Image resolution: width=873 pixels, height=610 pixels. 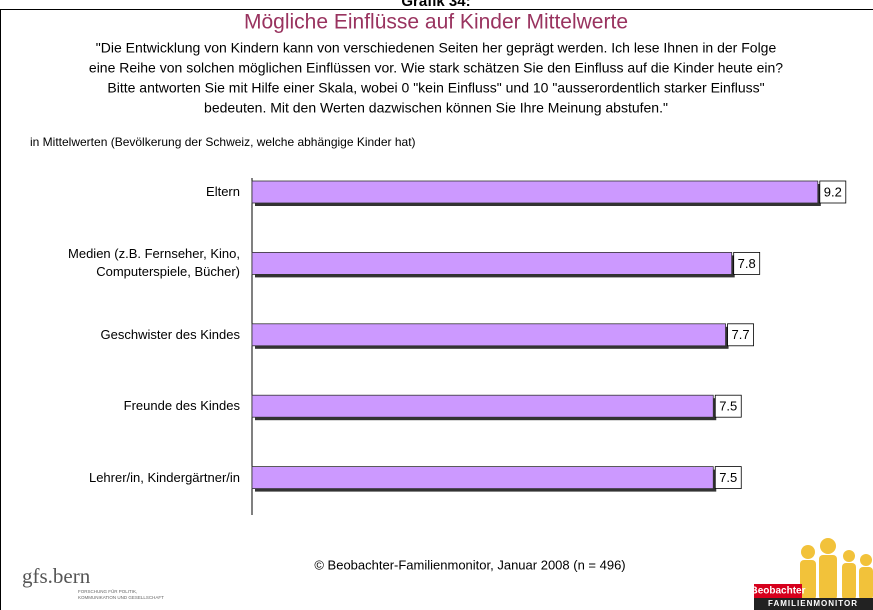 I want to click on logo-right: Beobachter, so click(x=777, y=591).